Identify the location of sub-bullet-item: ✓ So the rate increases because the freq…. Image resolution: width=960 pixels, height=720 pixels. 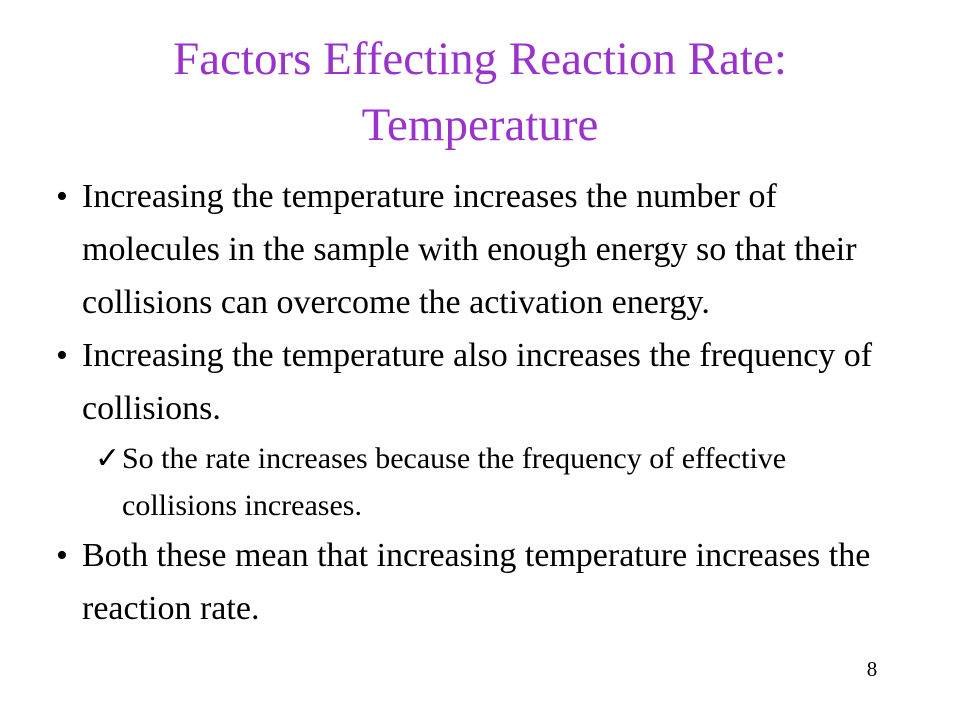
(480, 482).